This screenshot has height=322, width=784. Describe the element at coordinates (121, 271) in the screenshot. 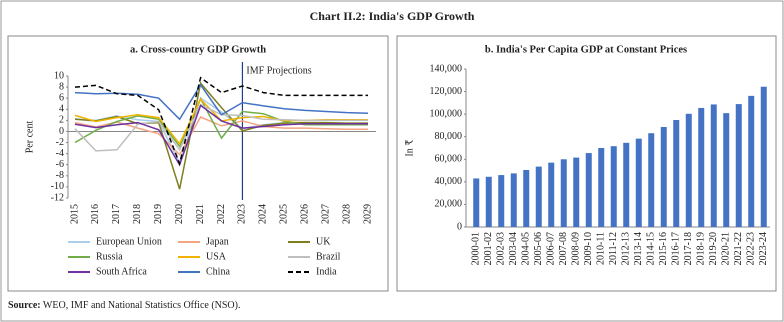

I see `legend-label: South Africa` at that location.